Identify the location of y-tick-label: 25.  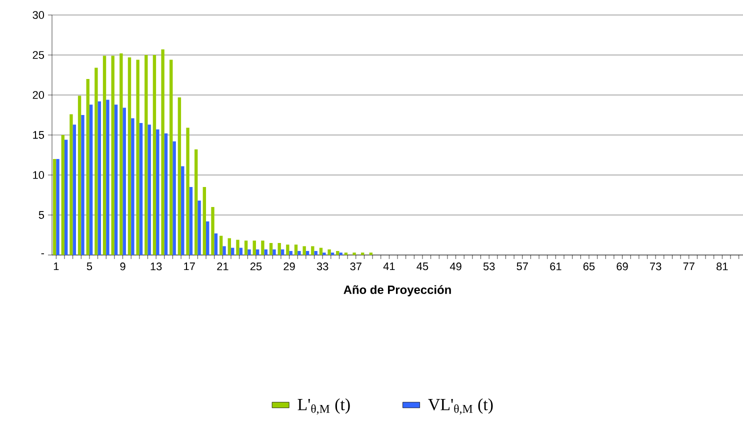
(38, 55).